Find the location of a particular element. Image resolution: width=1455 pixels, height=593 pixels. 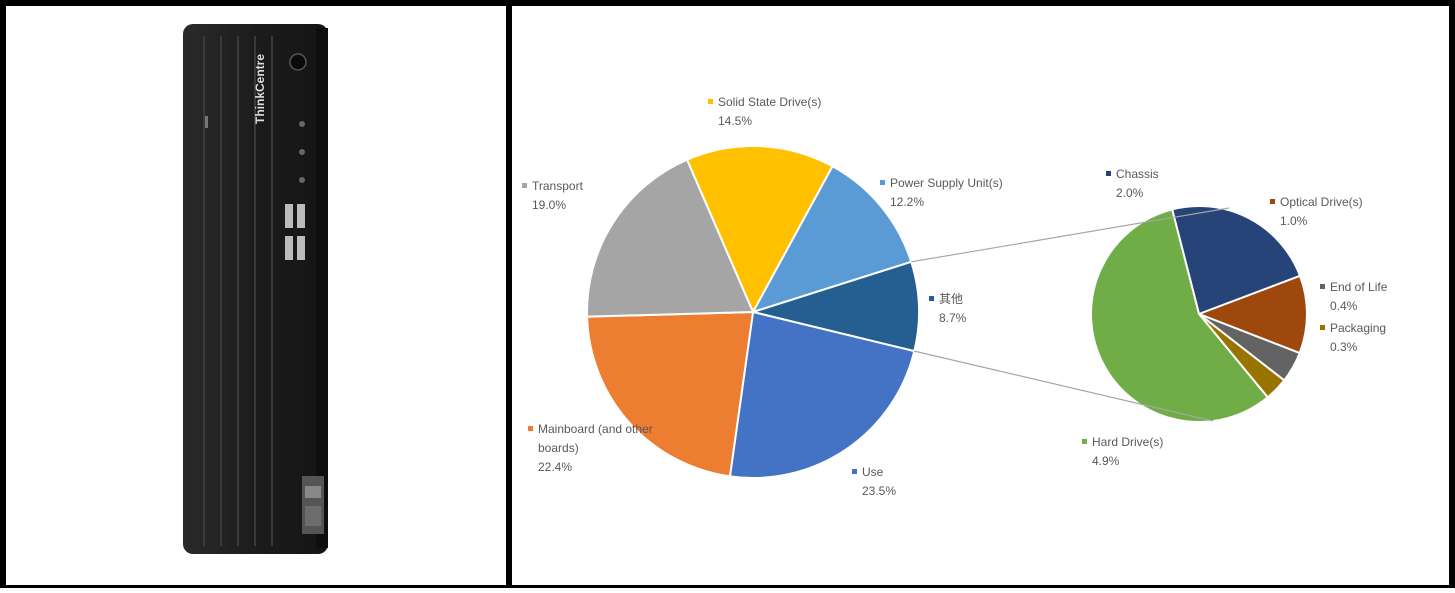

label-use: Use 23.5% is located at coordinates (874, 481).